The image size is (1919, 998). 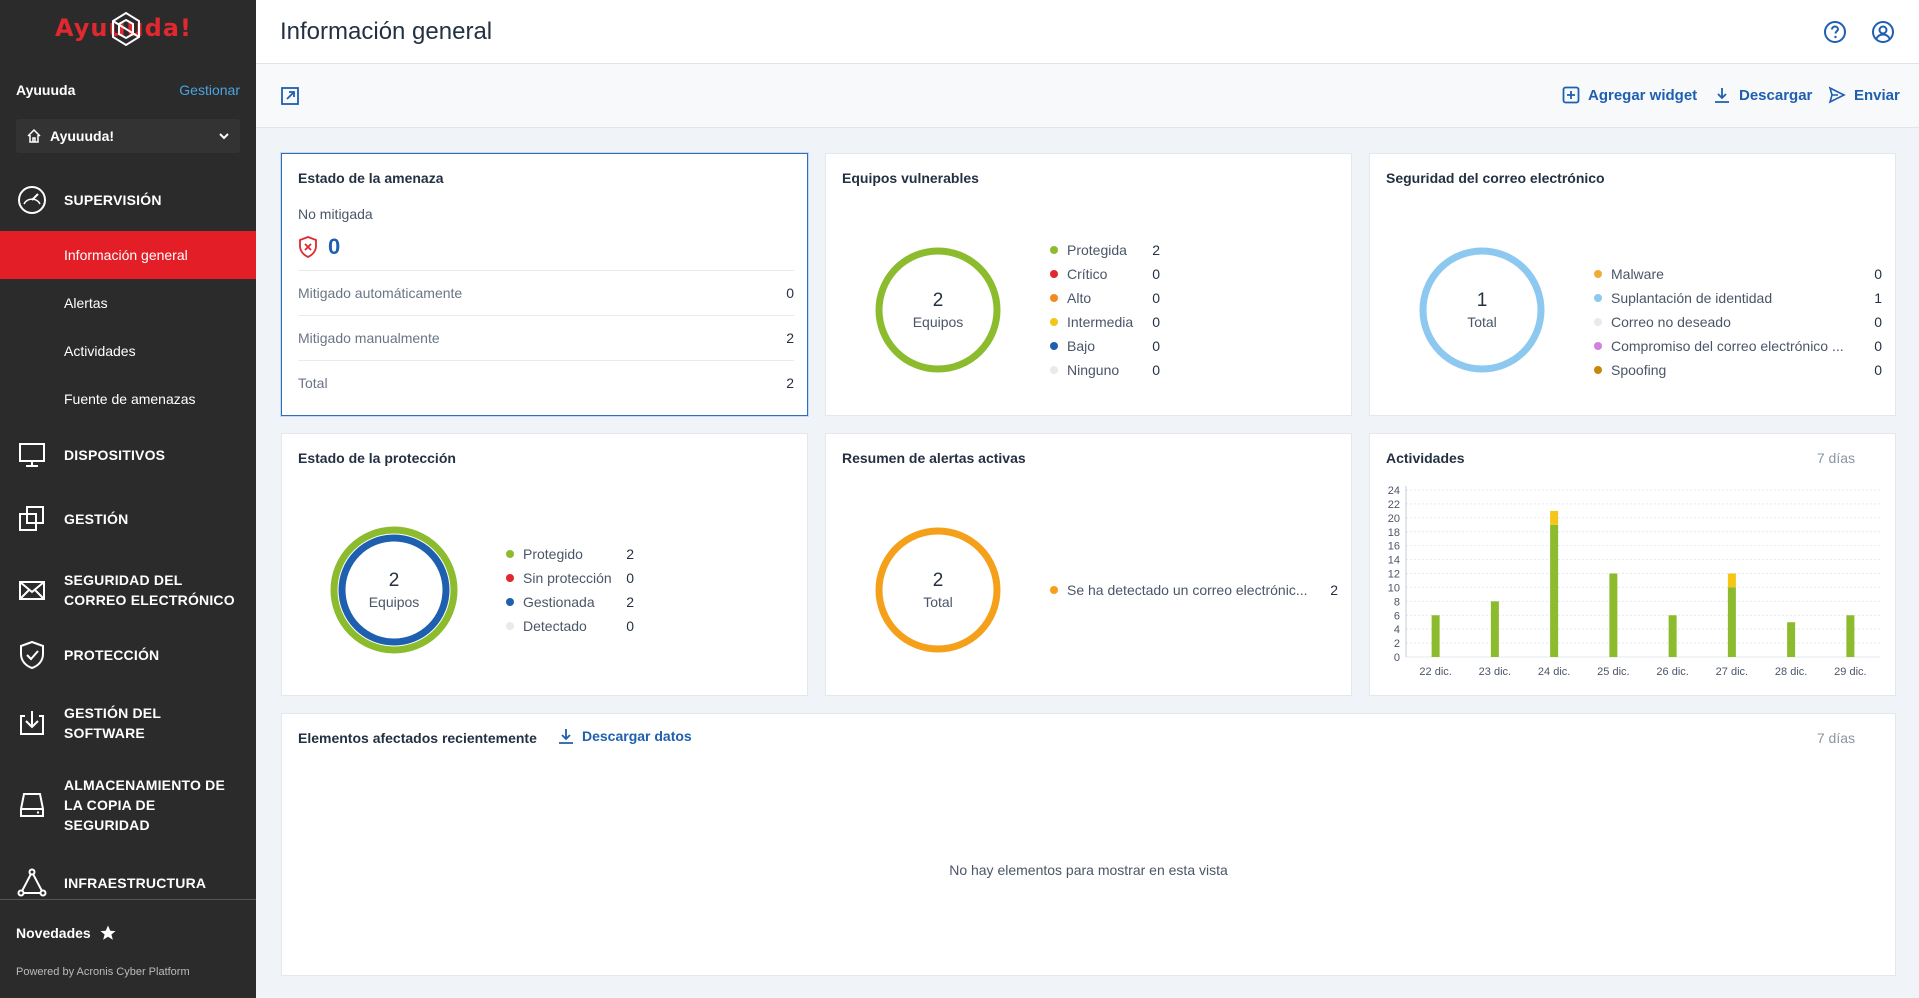 I want to click on download-data-link: Descargar datos, so click(x=625, y=736).